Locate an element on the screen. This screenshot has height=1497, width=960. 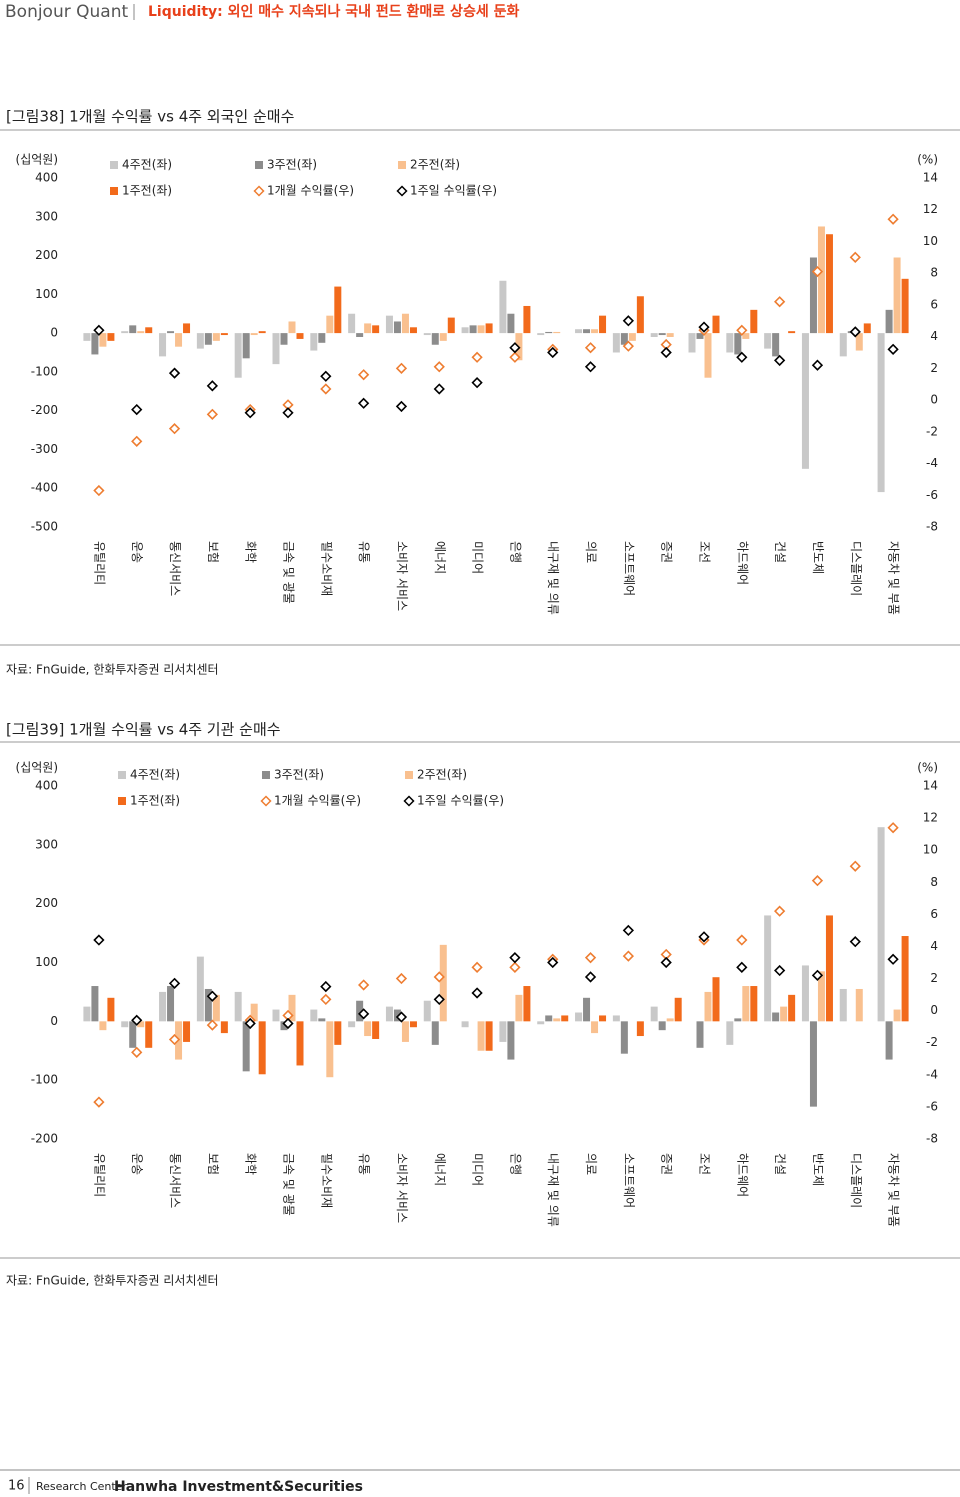
y-tick-label: -200 is located at coordinates (44, 1139).